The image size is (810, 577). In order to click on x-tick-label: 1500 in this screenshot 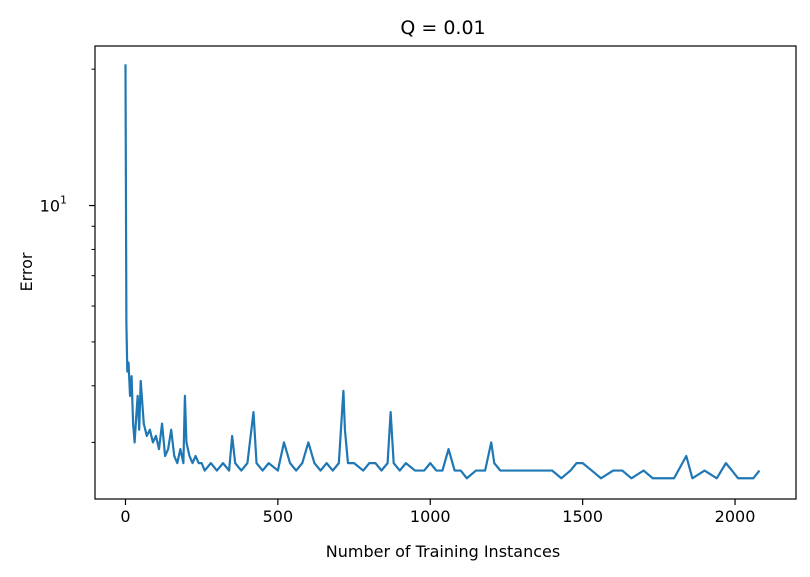, I will do `click(582, 516)`.